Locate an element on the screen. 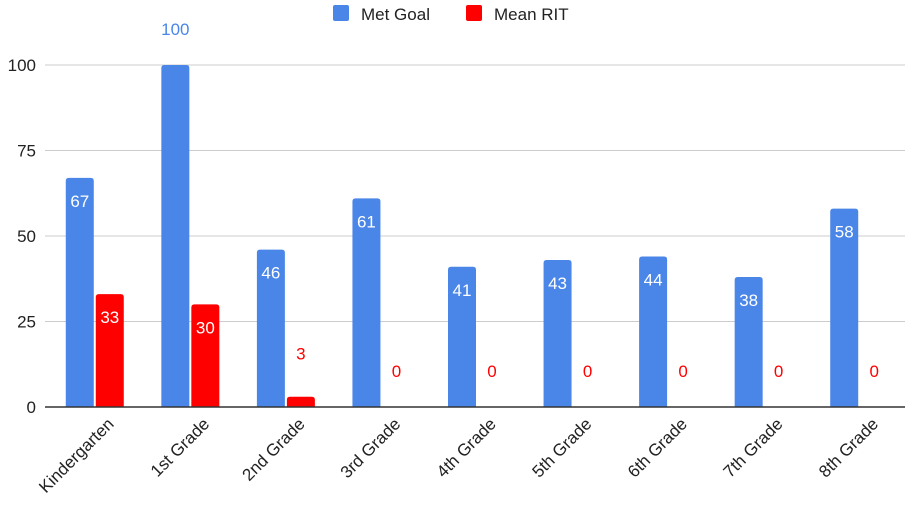  y-axis-ticks: 0 25 50 75 100 is located at coordinates (22, 236).